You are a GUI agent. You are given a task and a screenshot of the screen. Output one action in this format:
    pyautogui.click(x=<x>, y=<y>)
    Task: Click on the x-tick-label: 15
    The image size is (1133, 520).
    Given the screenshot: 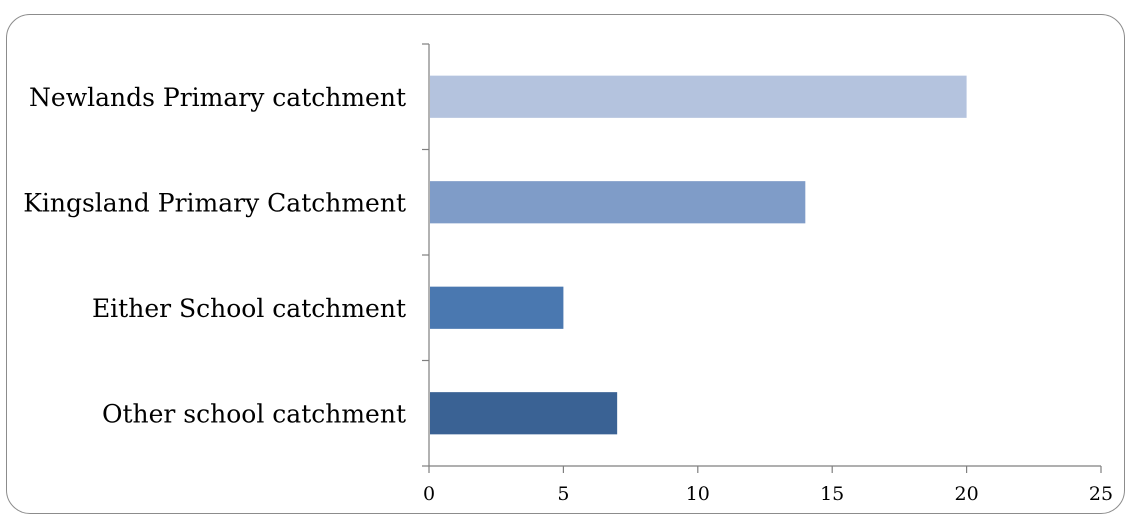 What is the action you would take?
    pyautogui.click(x=832, y=494)
    